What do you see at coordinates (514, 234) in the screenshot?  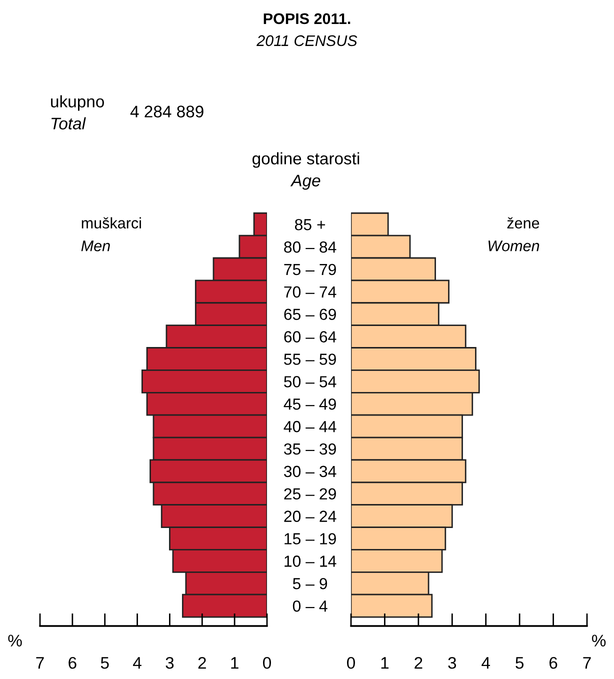 I see `text: žene Women` at bounding box center [514, 234].